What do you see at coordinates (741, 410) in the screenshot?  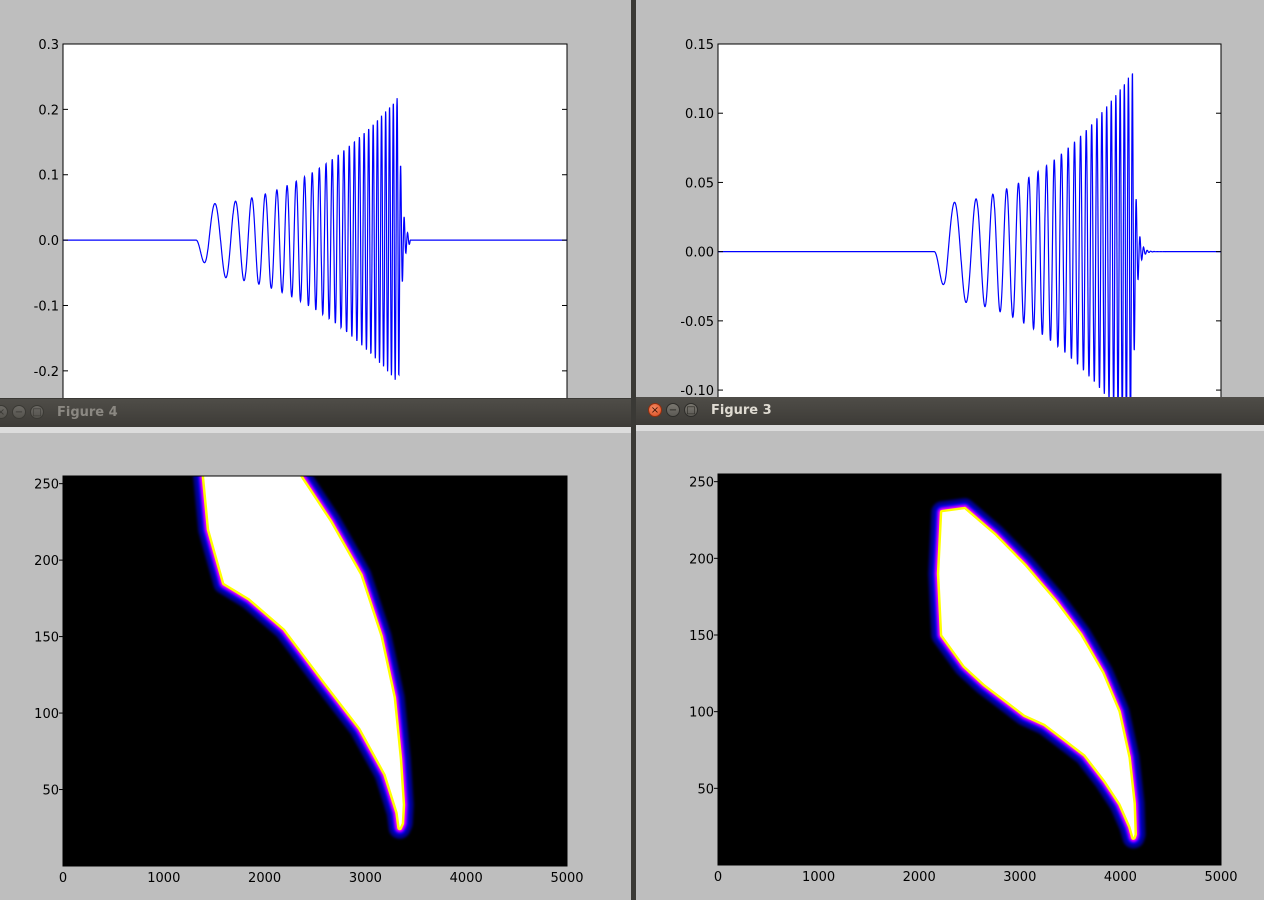 I see `figure3-title: Figure 3` at bounding box center [741, 410].